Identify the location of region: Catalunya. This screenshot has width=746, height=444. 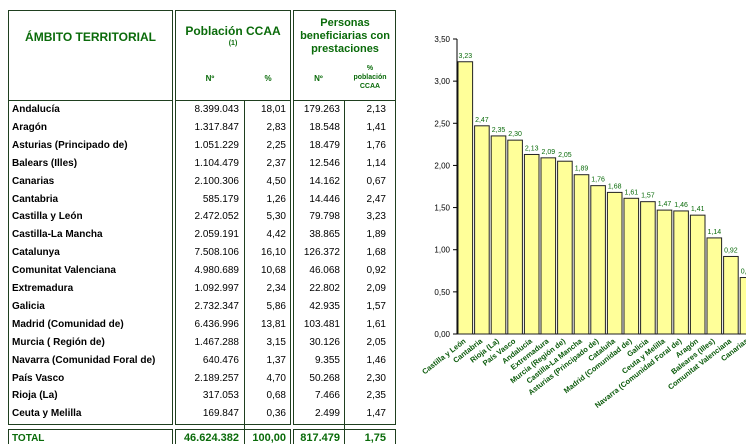
(36, 253).